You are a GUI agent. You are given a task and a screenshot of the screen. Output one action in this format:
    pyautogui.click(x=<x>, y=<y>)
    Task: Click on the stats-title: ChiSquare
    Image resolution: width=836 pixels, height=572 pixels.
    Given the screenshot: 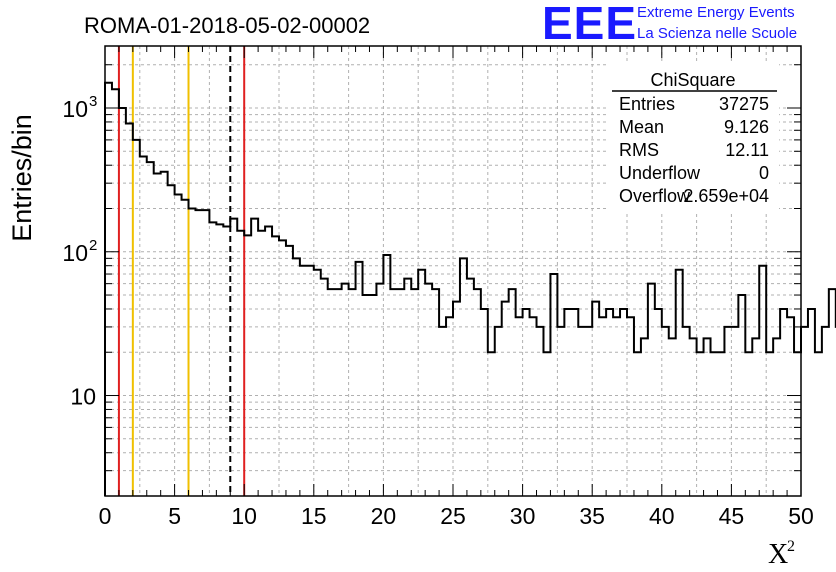 What is the action you would take?
    pyautogui.click(x=692, y=80)
    